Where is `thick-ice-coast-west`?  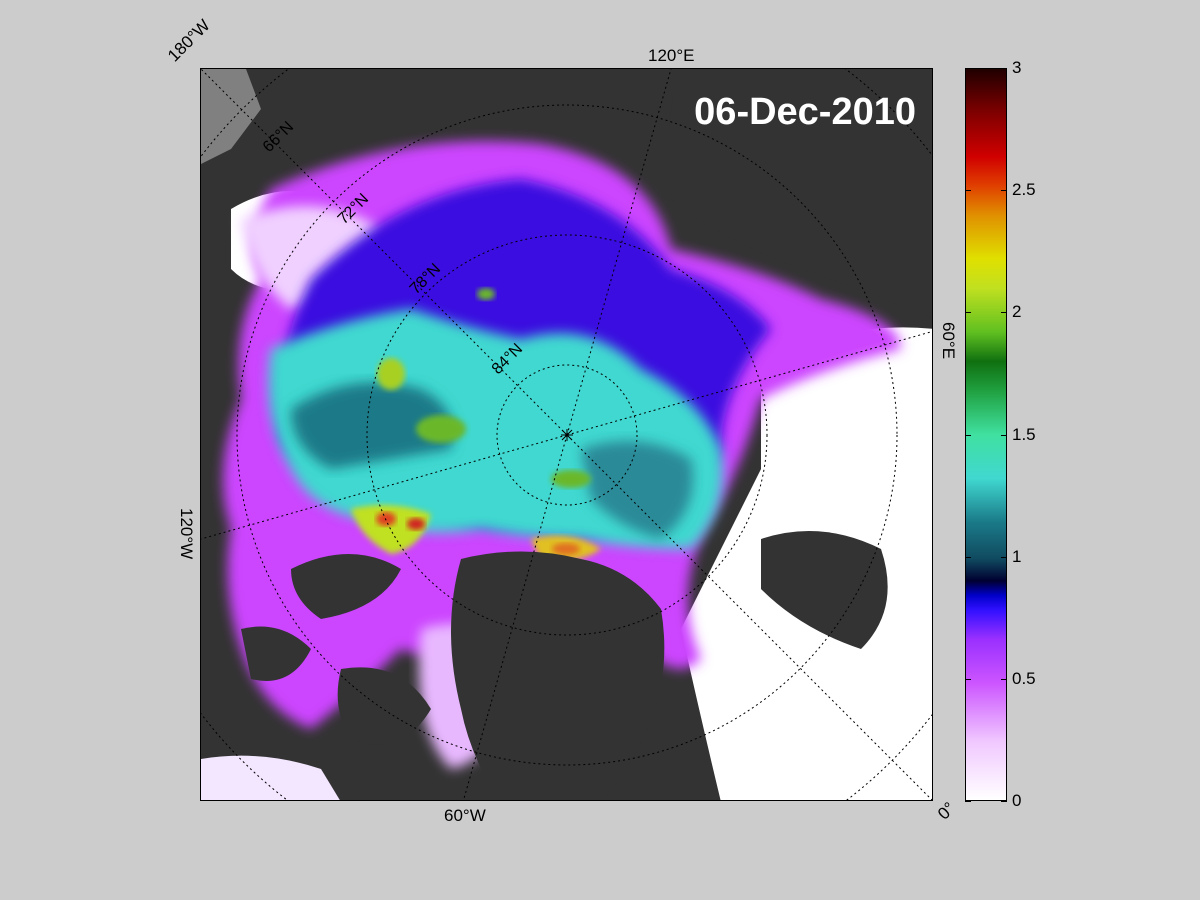
thick-ice-coast-west is located at coordinates (391, 529).